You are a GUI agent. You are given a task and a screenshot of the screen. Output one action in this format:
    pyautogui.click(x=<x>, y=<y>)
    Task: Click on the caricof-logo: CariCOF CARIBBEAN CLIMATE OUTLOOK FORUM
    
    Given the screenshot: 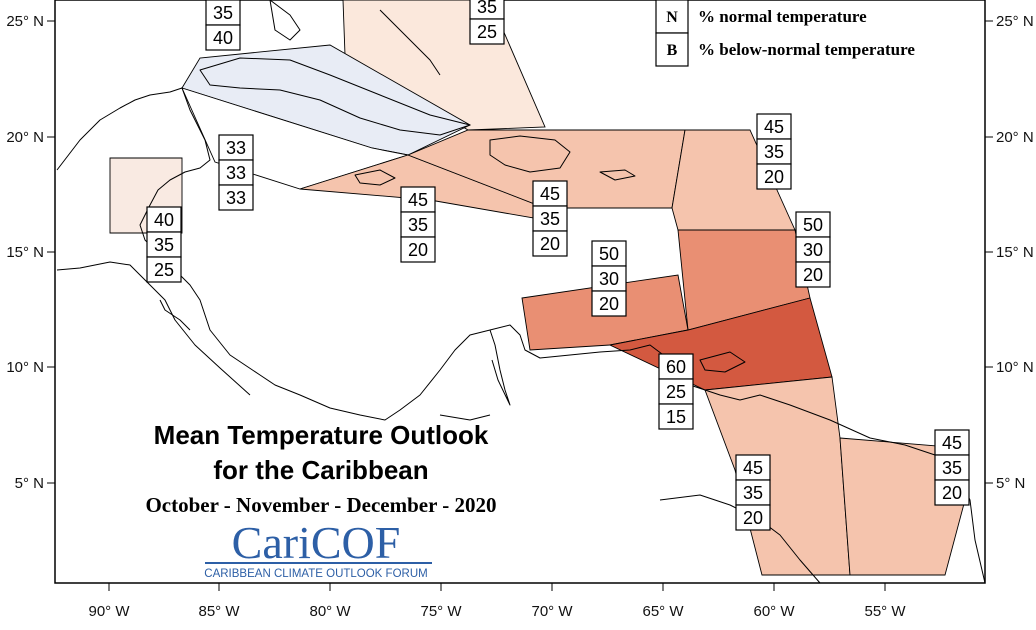 What is the action you would take?
    pyautogui.click(x=318, y=548)
    